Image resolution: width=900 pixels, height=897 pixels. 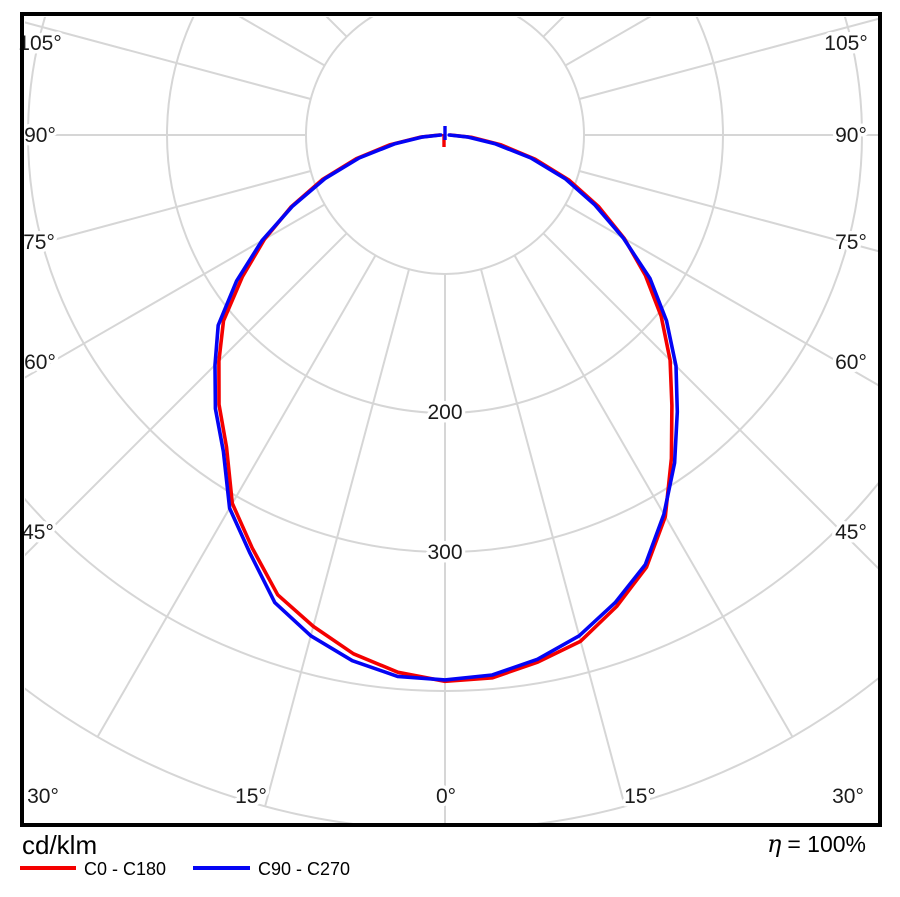 What do you see at coordinates (59, 845) in the screenshot?
I see `units-label: cd/klm` at bounding box center [59, 845].